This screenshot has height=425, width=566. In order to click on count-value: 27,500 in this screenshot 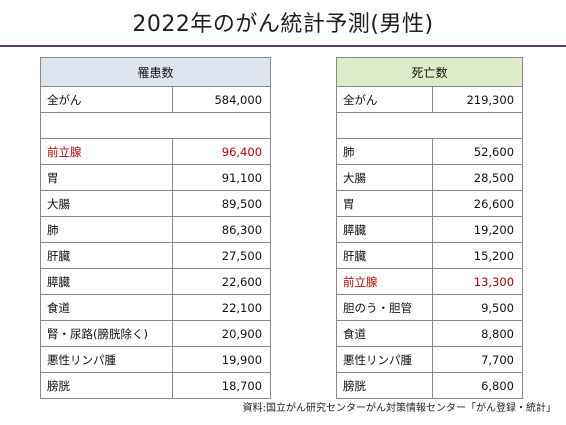, I will do `click(221, 255)`.